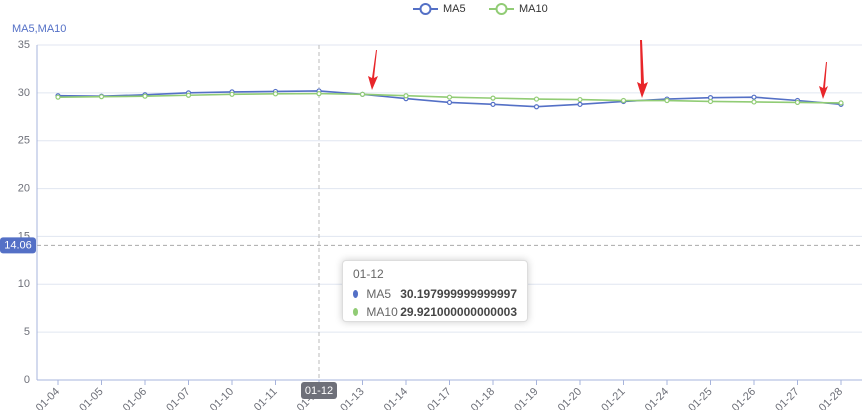 The width and height of the screenshot is (865, 410). I want to click on tooltip-name: MA10, so click(382, 312).